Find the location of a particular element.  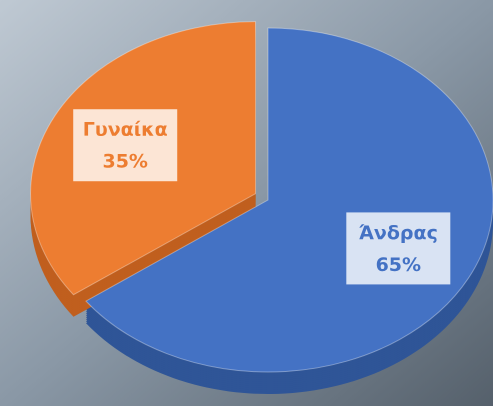

data-label-category: Άνδρας is located at coordinates (398, 233).